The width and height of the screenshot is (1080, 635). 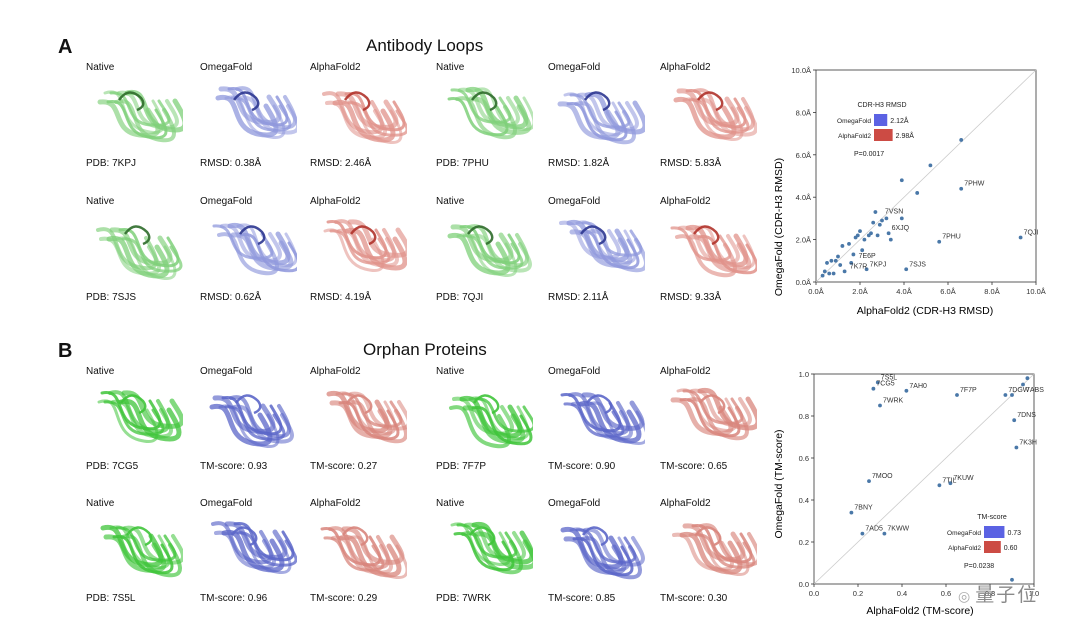 I want to click on y-tick-label: 10.0Å, so click(x=801, y=70).